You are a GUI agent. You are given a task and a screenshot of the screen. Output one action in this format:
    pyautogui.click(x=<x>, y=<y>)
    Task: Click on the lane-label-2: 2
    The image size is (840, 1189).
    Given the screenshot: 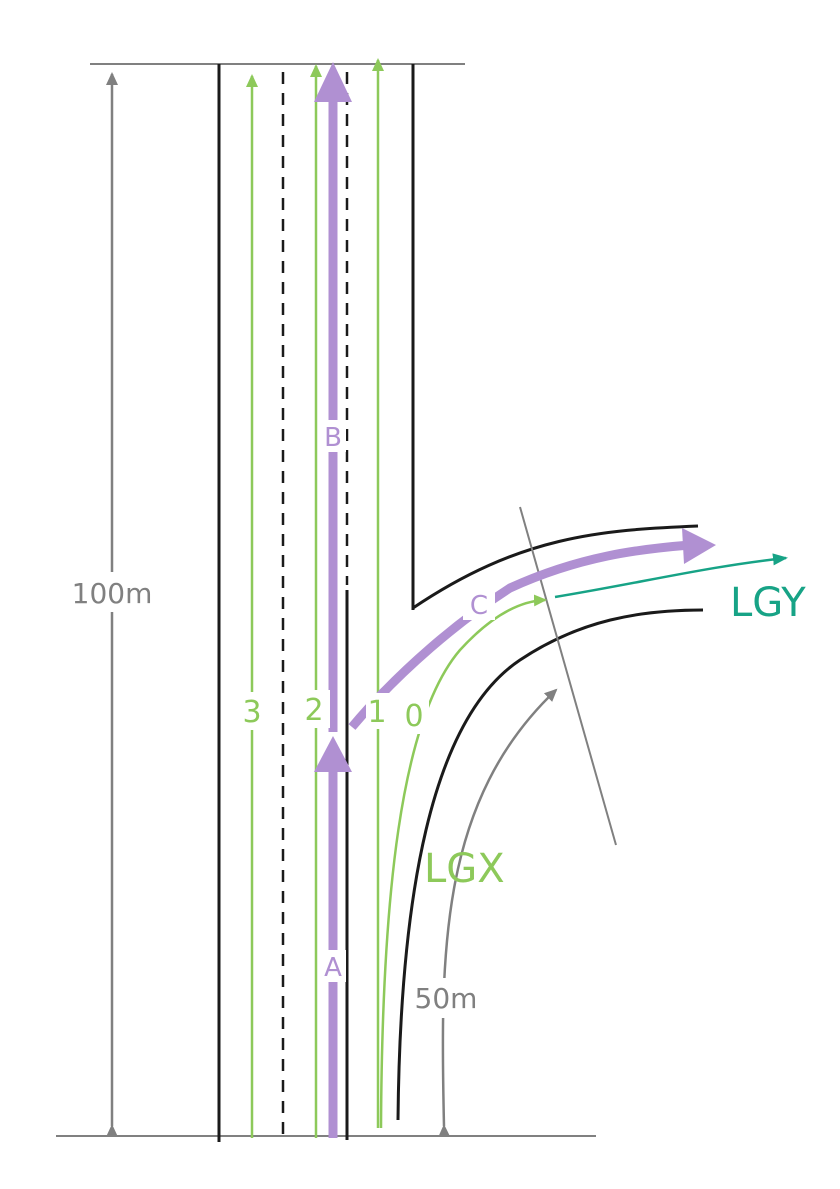 What is the action you would take?
    pyautogui.click(x=313, y=710)
    